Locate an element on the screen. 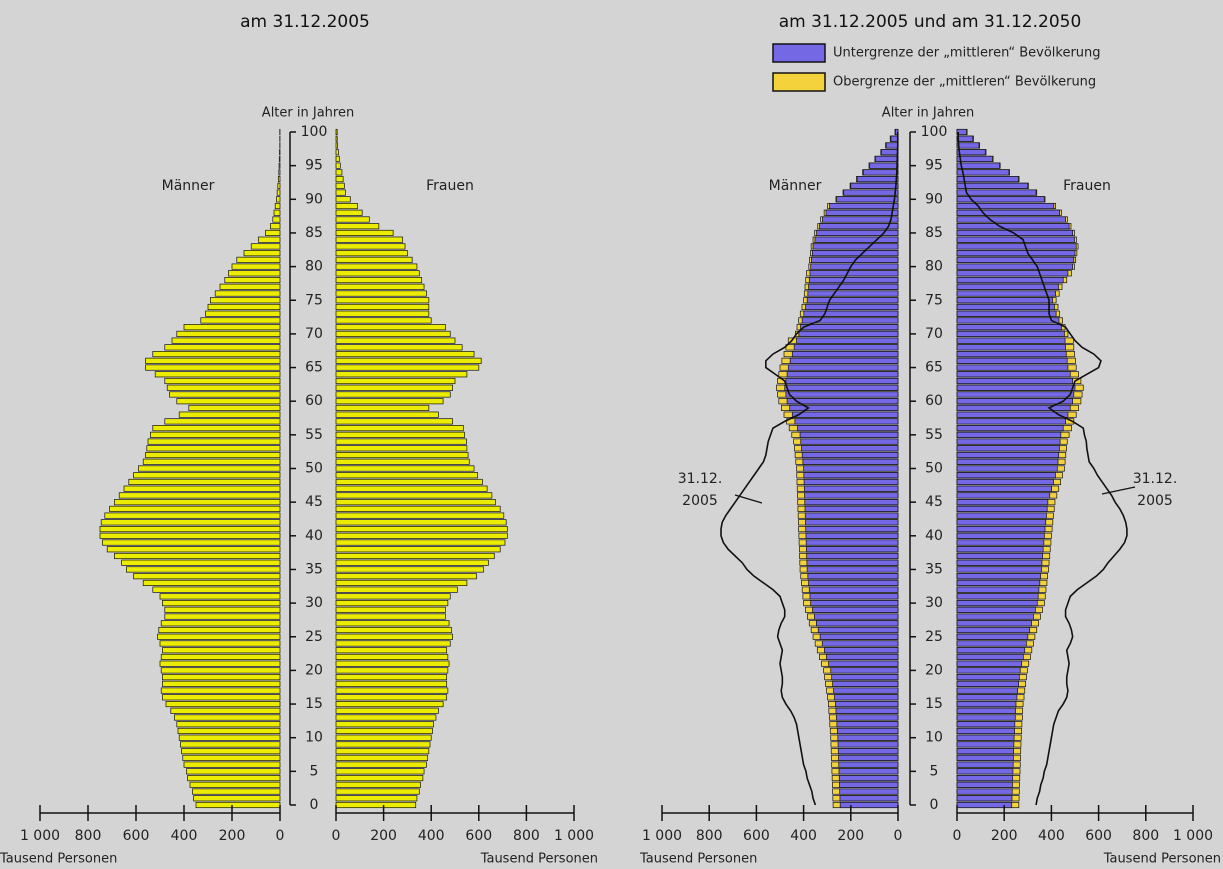  x-axis-label: Tausend Personen is located at coordinates (58, 859).